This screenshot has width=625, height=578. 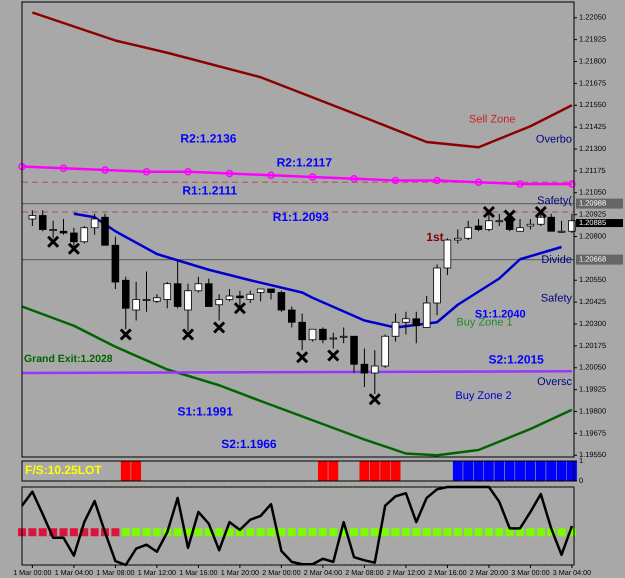 What do you see at coordinates (208, 139) in the screenshot?
I see `annotation: R2:1.2136` at bounding box center [208, 139].